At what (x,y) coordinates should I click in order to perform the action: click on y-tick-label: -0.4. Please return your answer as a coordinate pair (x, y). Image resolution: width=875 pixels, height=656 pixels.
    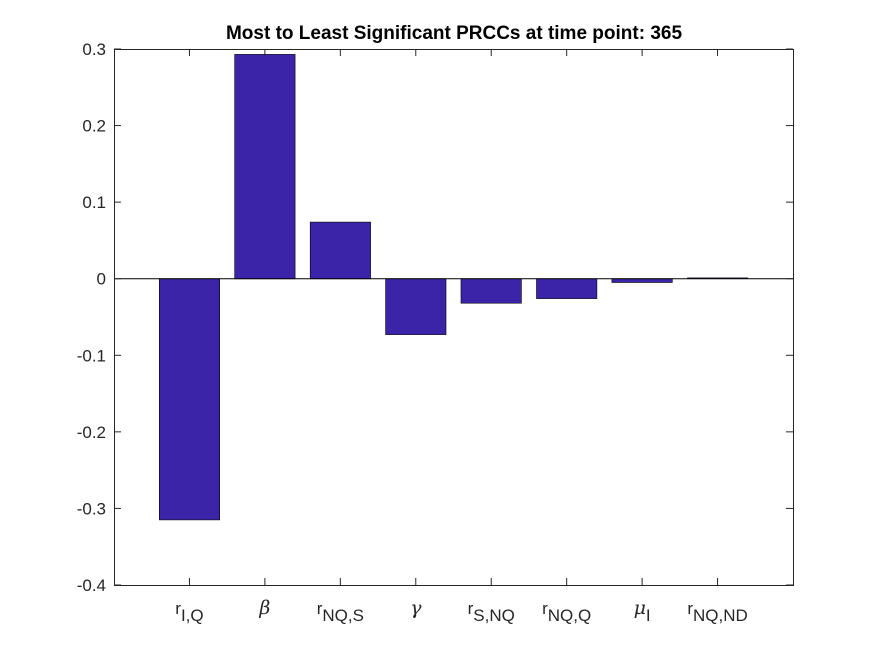
    Looking at the image, I should click on (91, 585).